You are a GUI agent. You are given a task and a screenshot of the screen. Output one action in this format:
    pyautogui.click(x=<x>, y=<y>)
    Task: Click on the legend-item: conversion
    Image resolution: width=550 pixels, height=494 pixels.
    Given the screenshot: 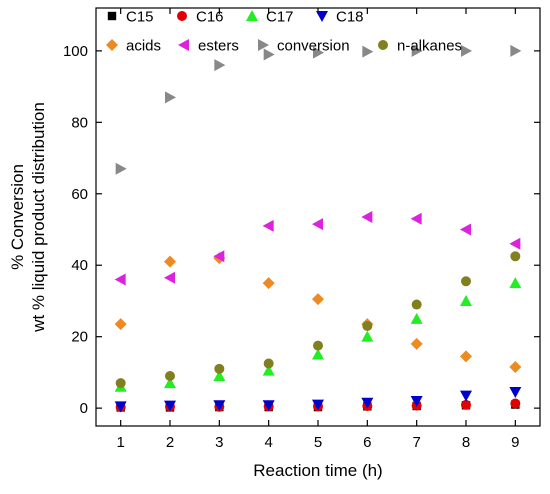 What is the action you would take?
    pyautogui.click(x=304, y=46)
    